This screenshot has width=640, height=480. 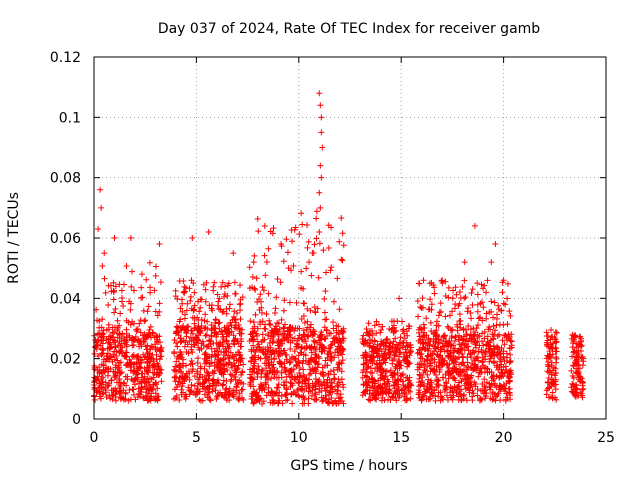 What do you see at coordinates (94, 438) in the screenshot?
I see `x-tick-label: 0` at bounding box center [94, 438].